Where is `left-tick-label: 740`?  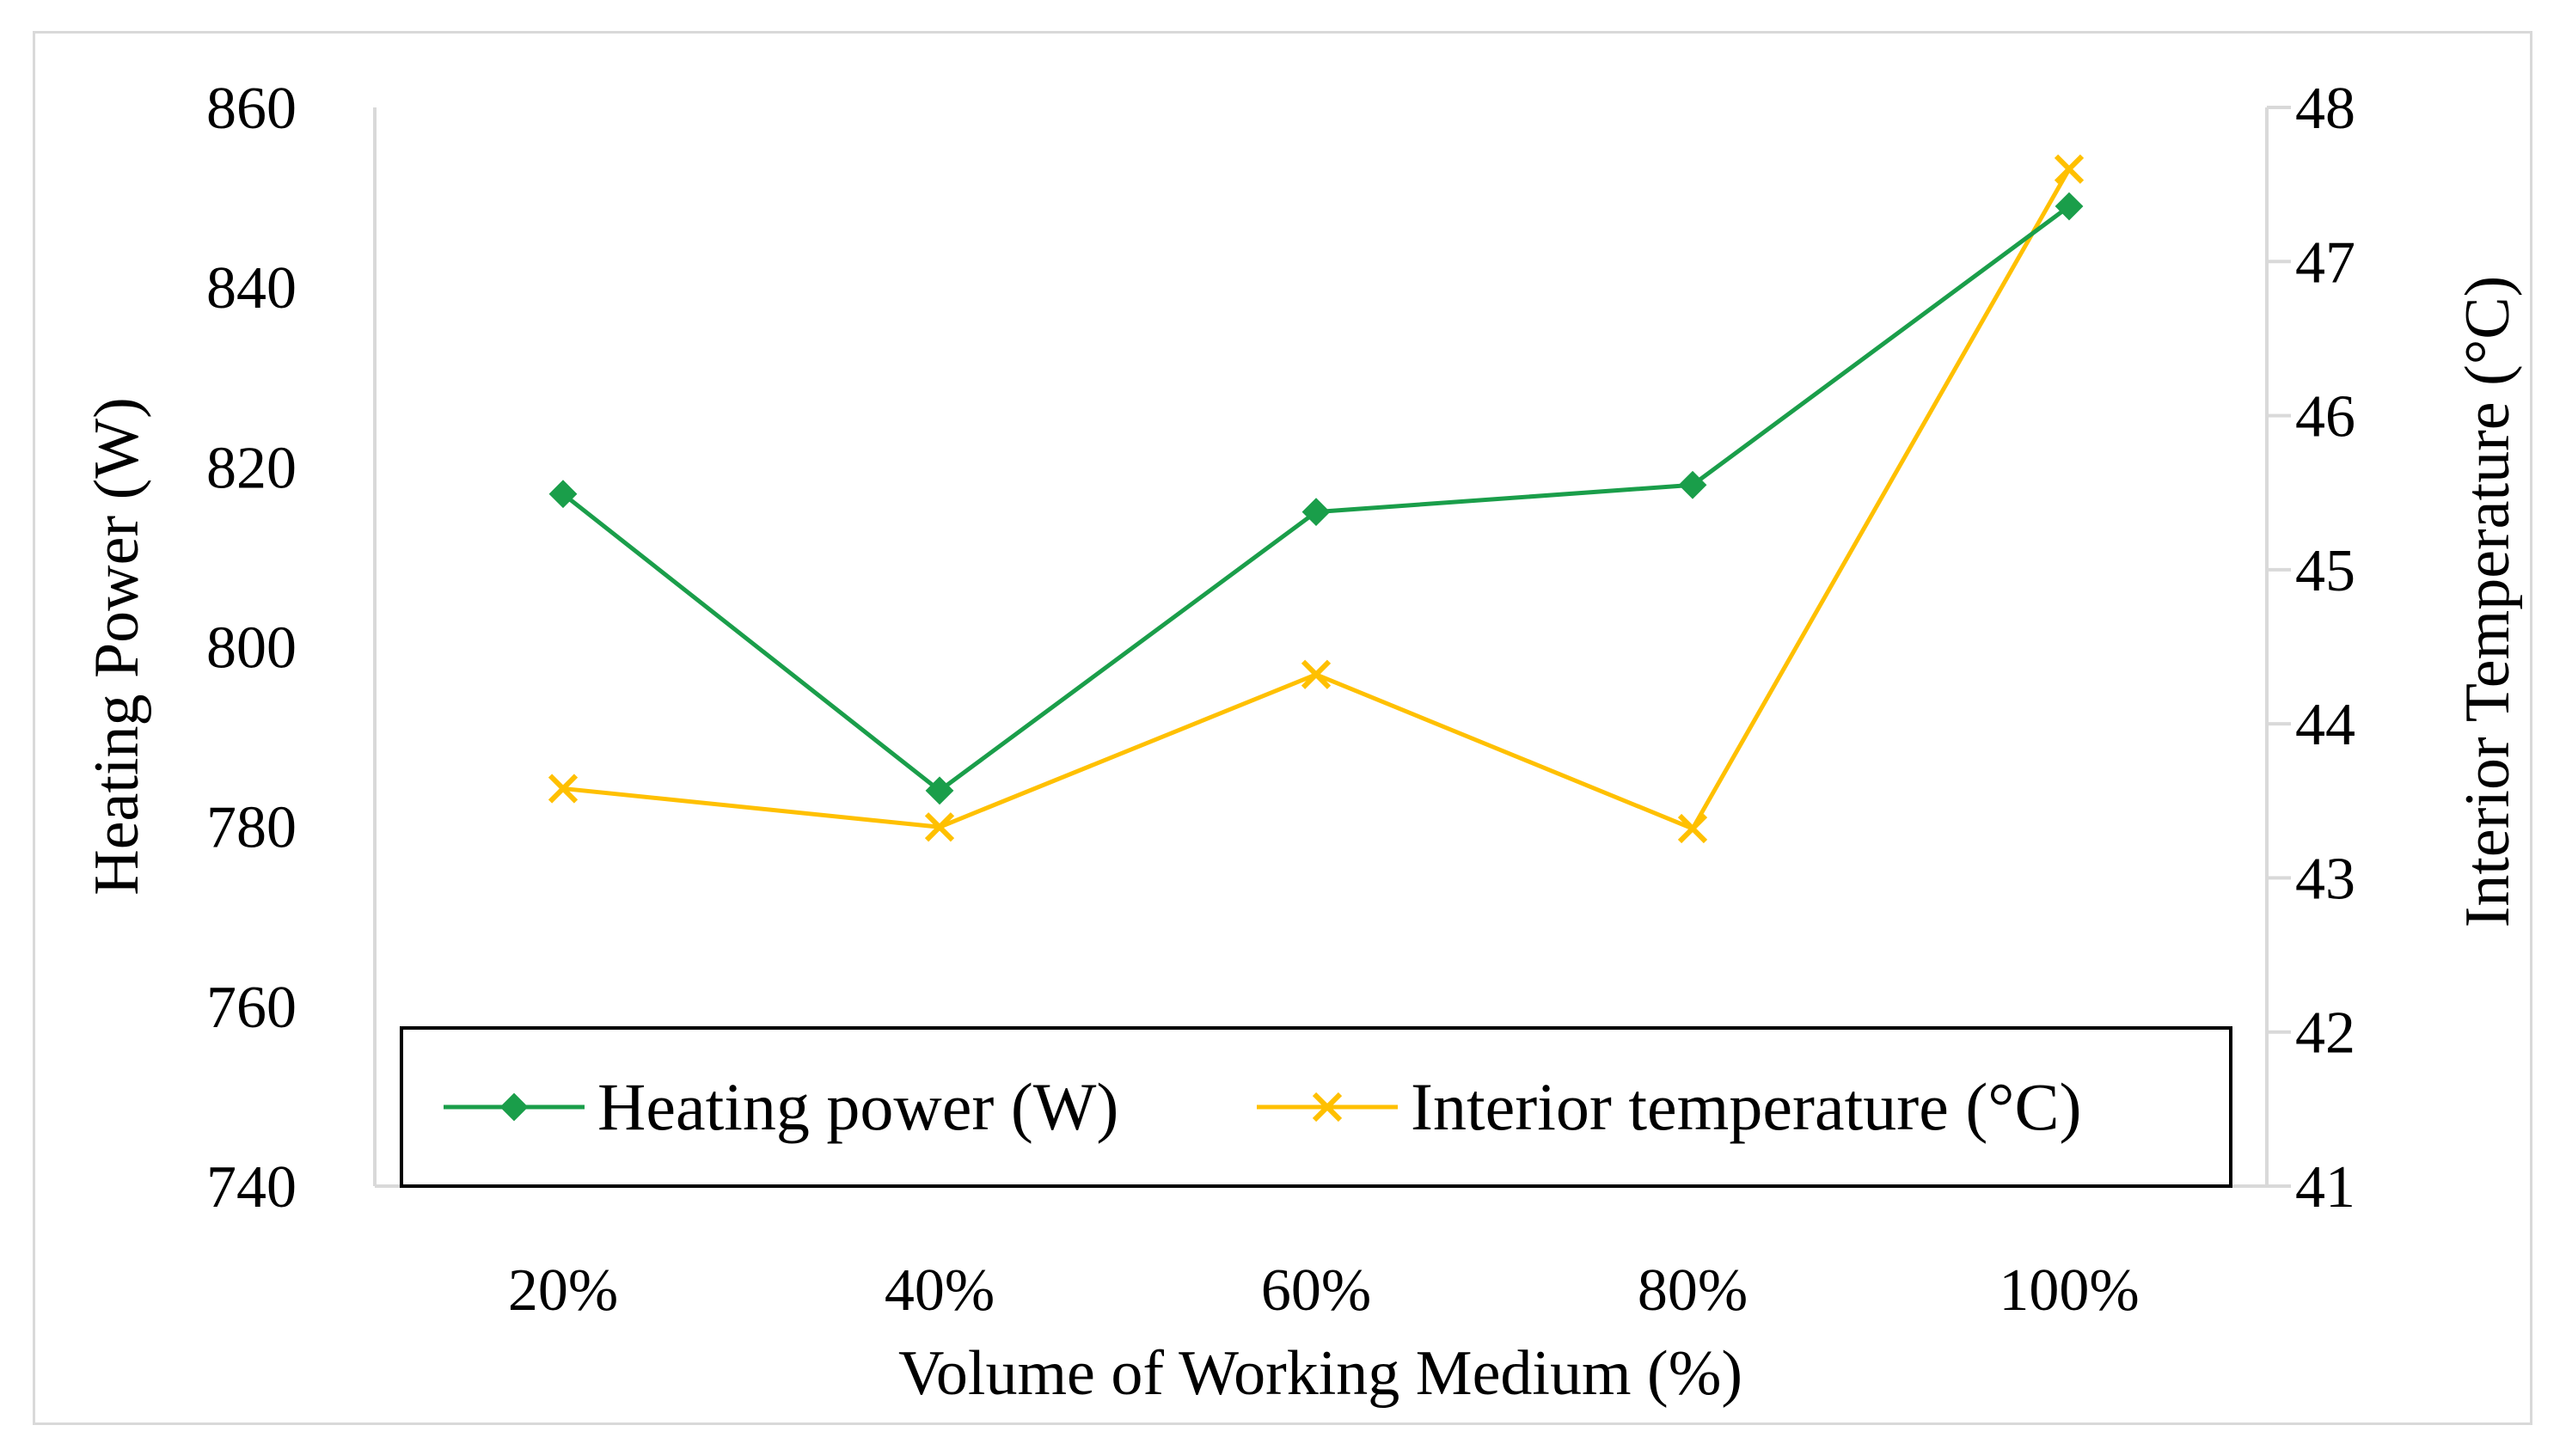
left-tick-label: 740 is located at coordinates (252, 1187).